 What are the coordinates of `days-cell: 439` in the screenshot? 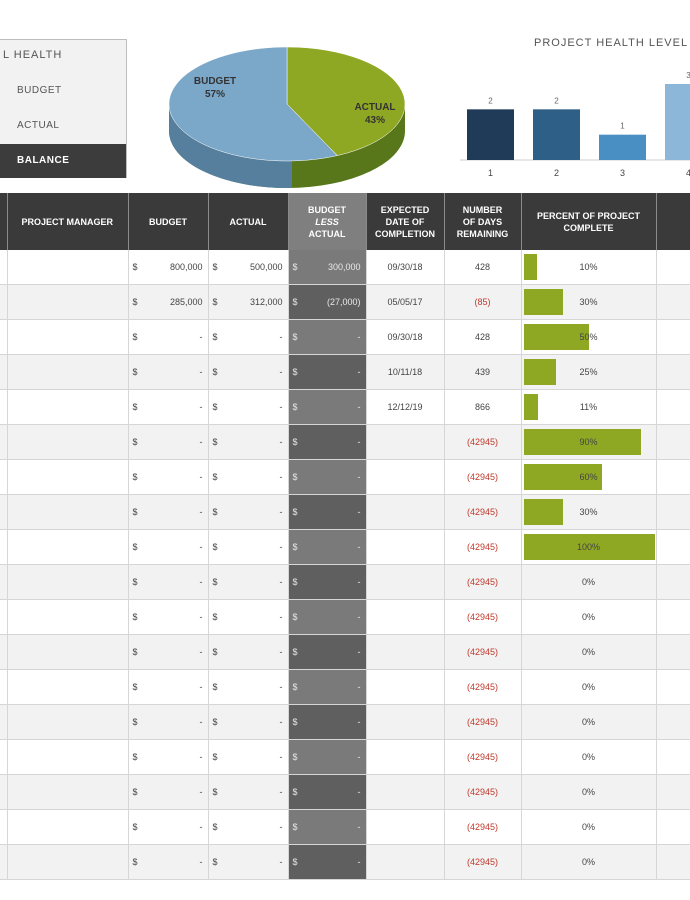 It's located at (483, 372).